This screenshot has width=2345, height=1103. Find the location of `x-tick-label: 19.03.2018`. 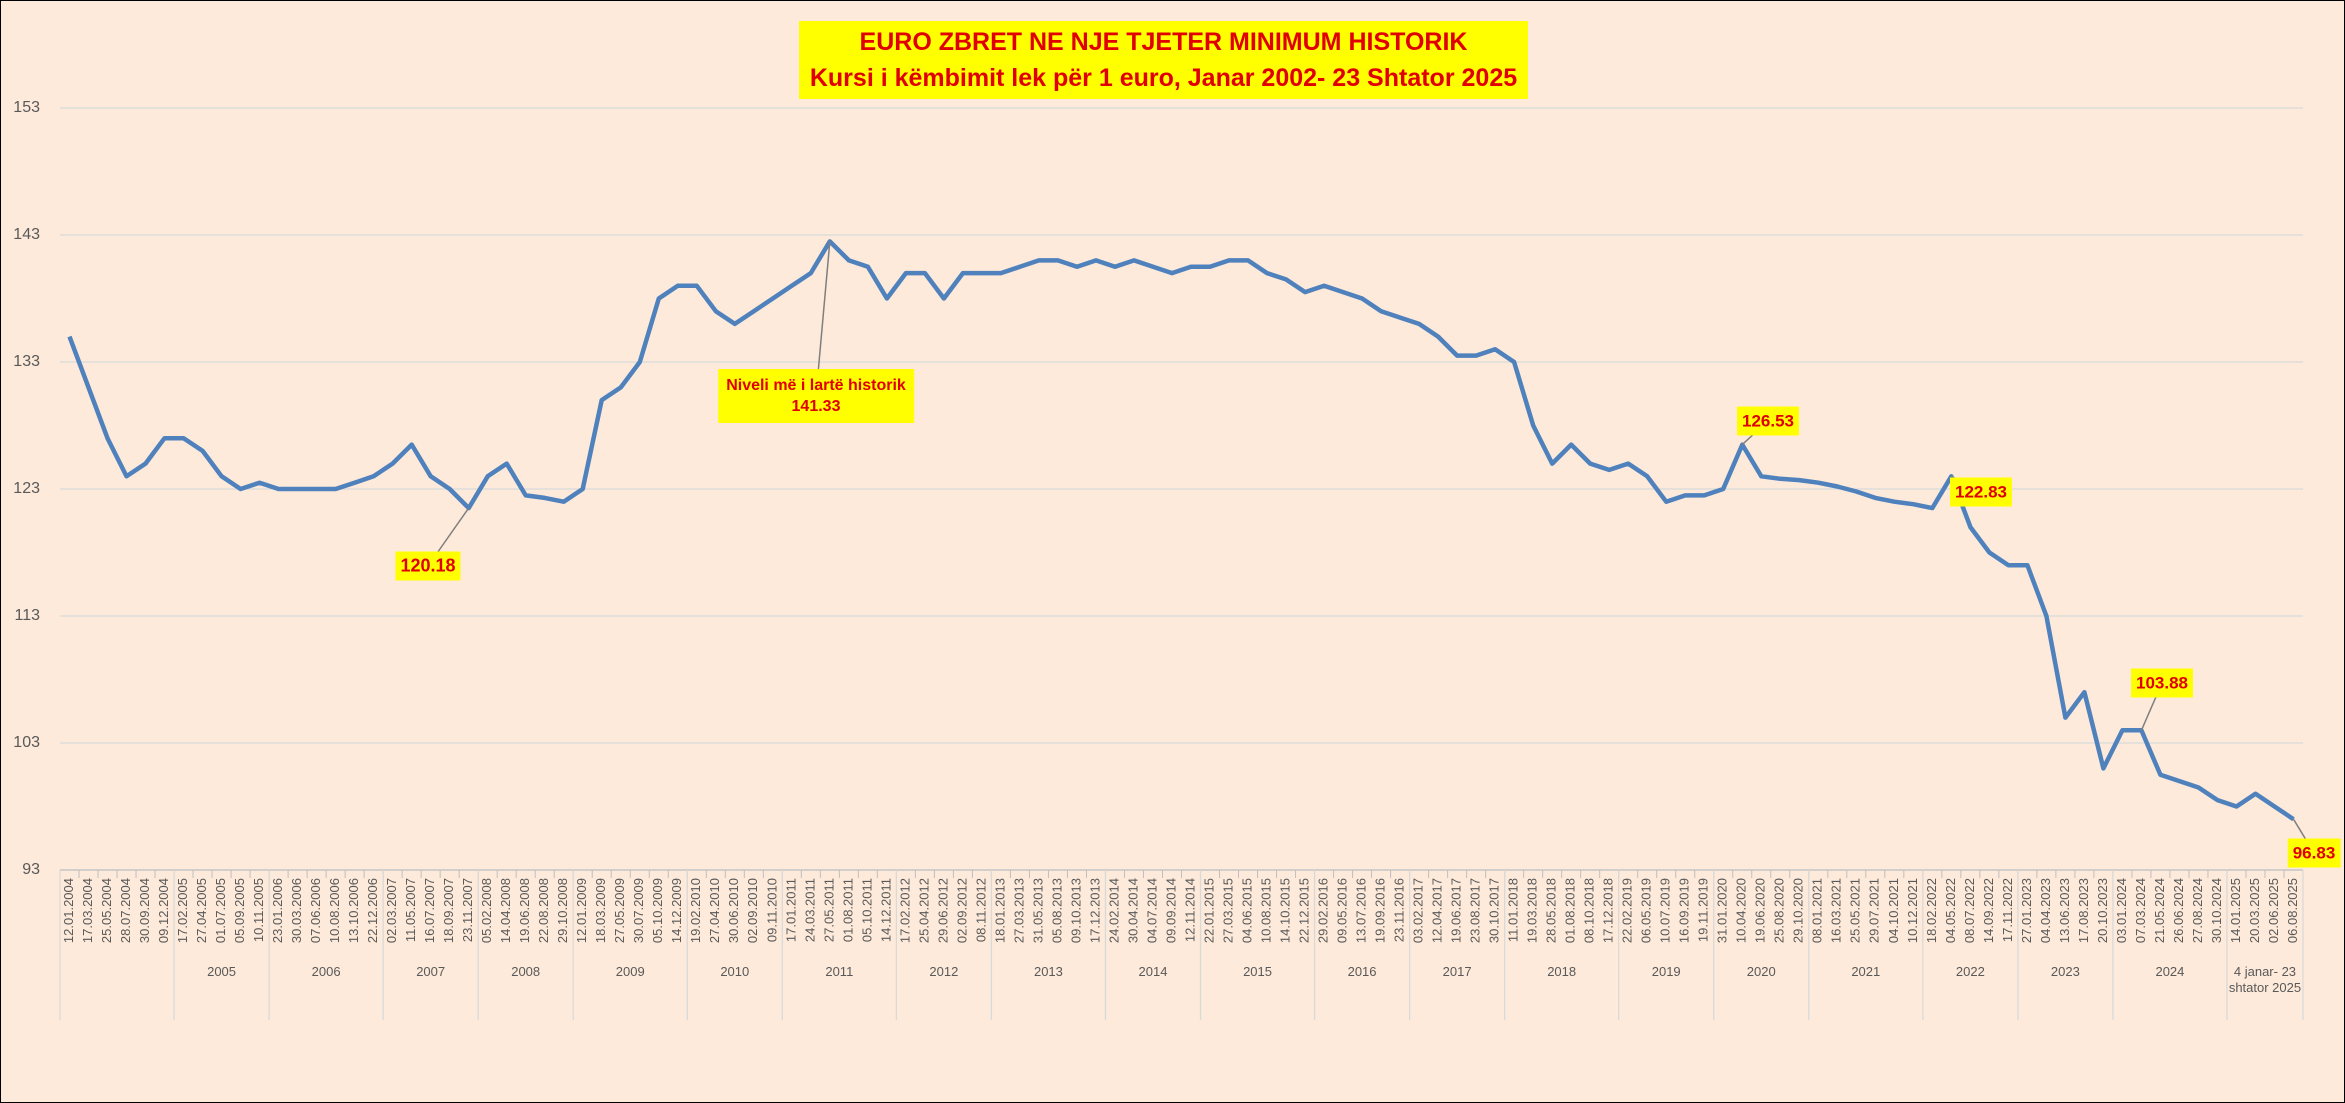

x-tick-label: 19.03.2018 is located at coordinates (1532, 910).